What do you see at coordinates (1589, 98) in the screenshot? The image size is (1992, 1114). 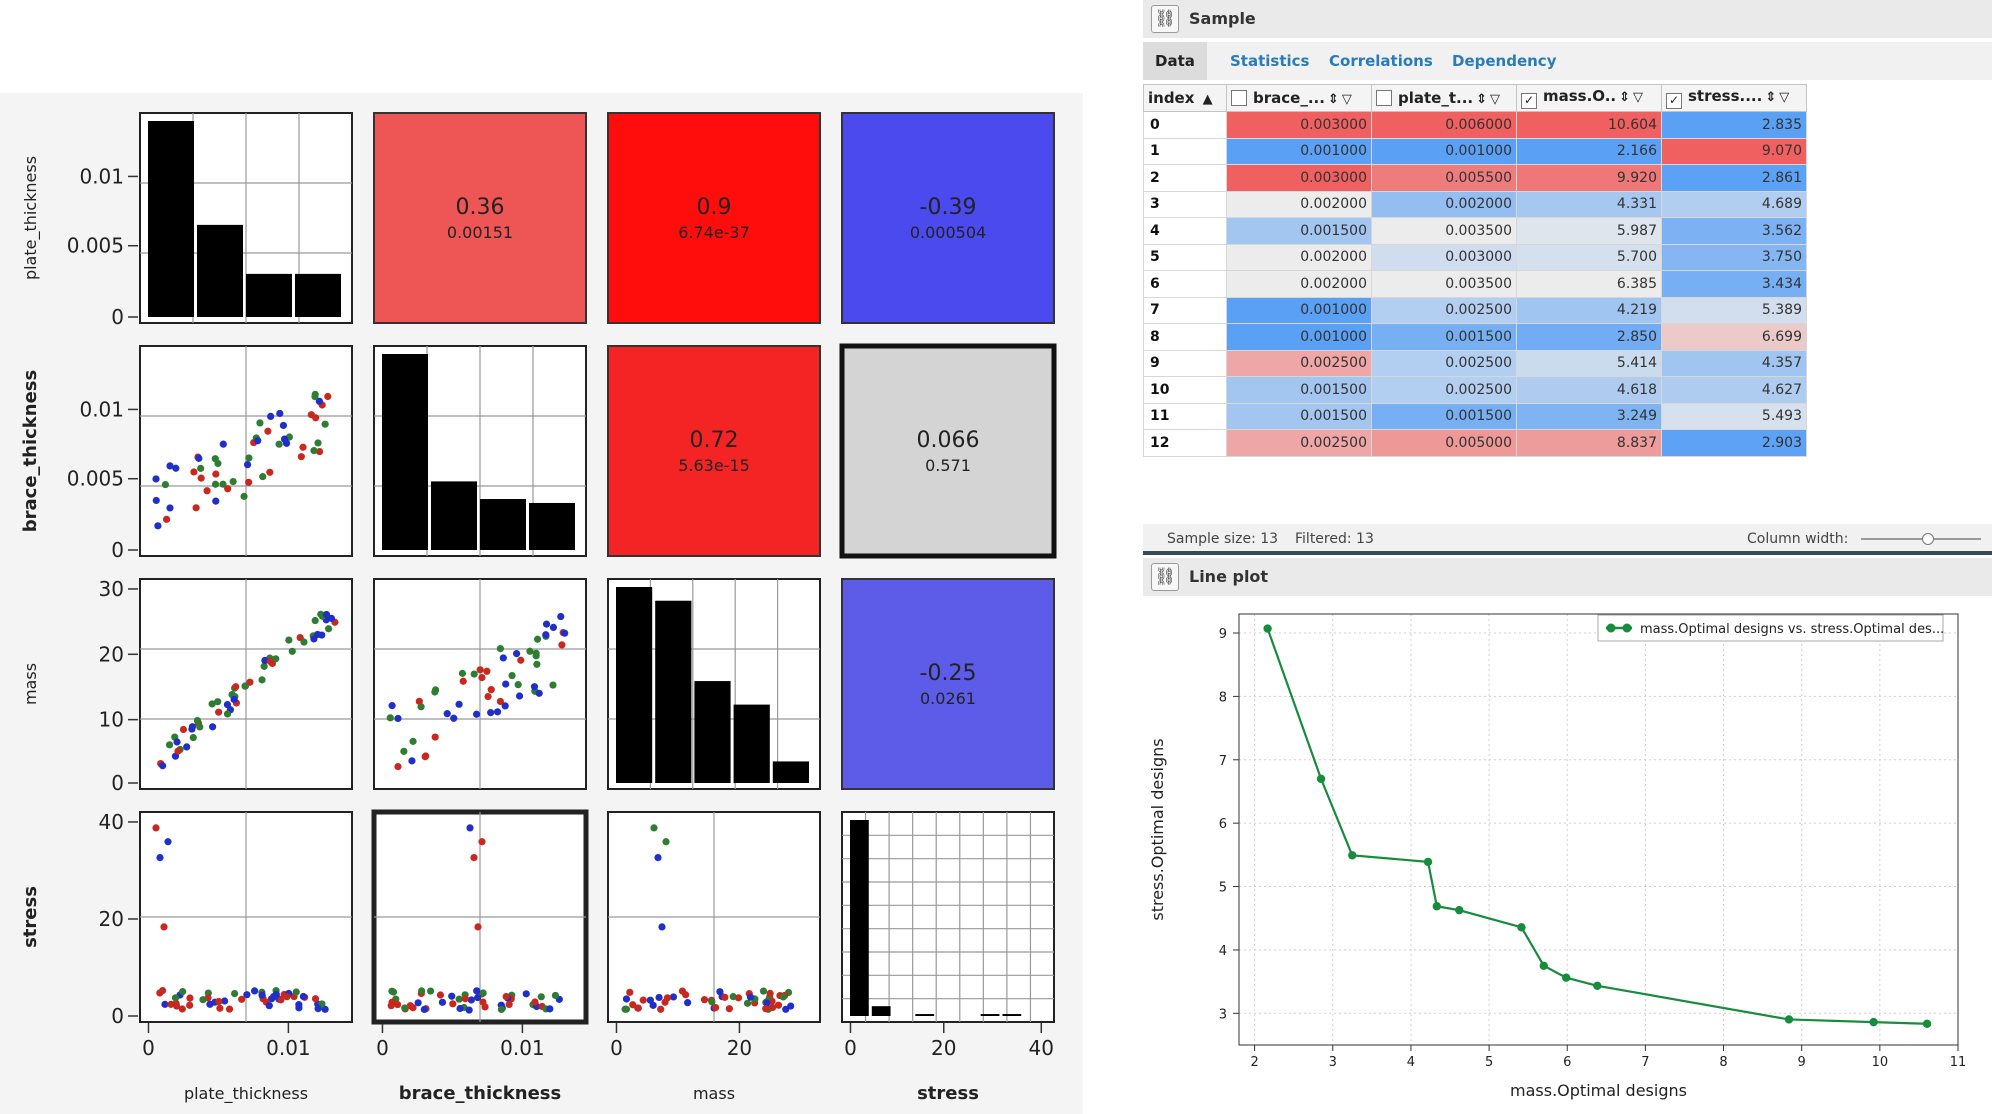 I see `column-header-mass: ✓ mass.O.. ⇕ ▽` at bounding box center [1589, 98].